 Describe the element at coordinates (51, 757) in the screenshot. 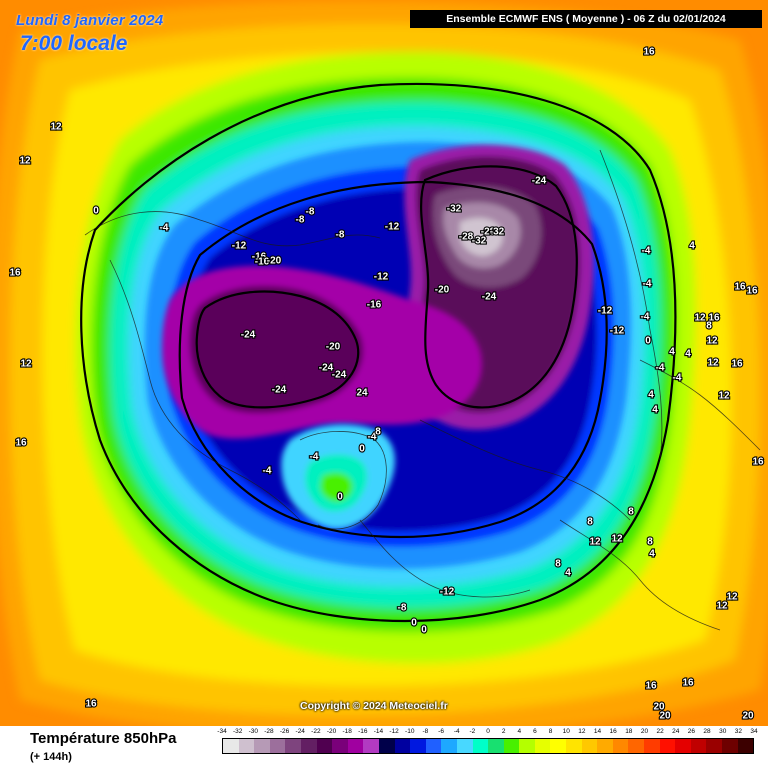

I see `lead-time-label: (+ 144h)` at that location.